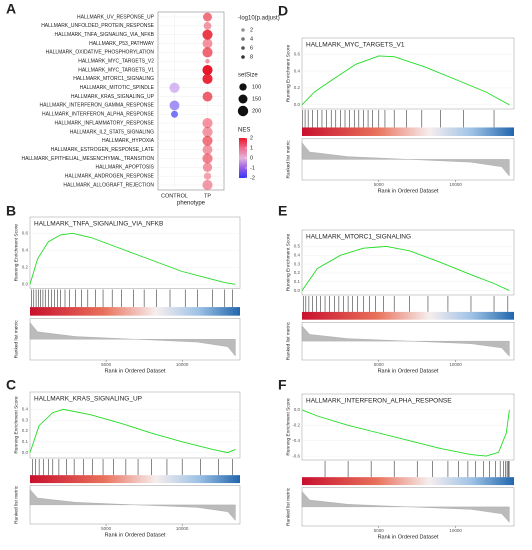  What do you see at coordinates (288, 427) in the screenshot?
I see `y-axis-label: Running Enrichment Score` at bounding box center [288, 427].